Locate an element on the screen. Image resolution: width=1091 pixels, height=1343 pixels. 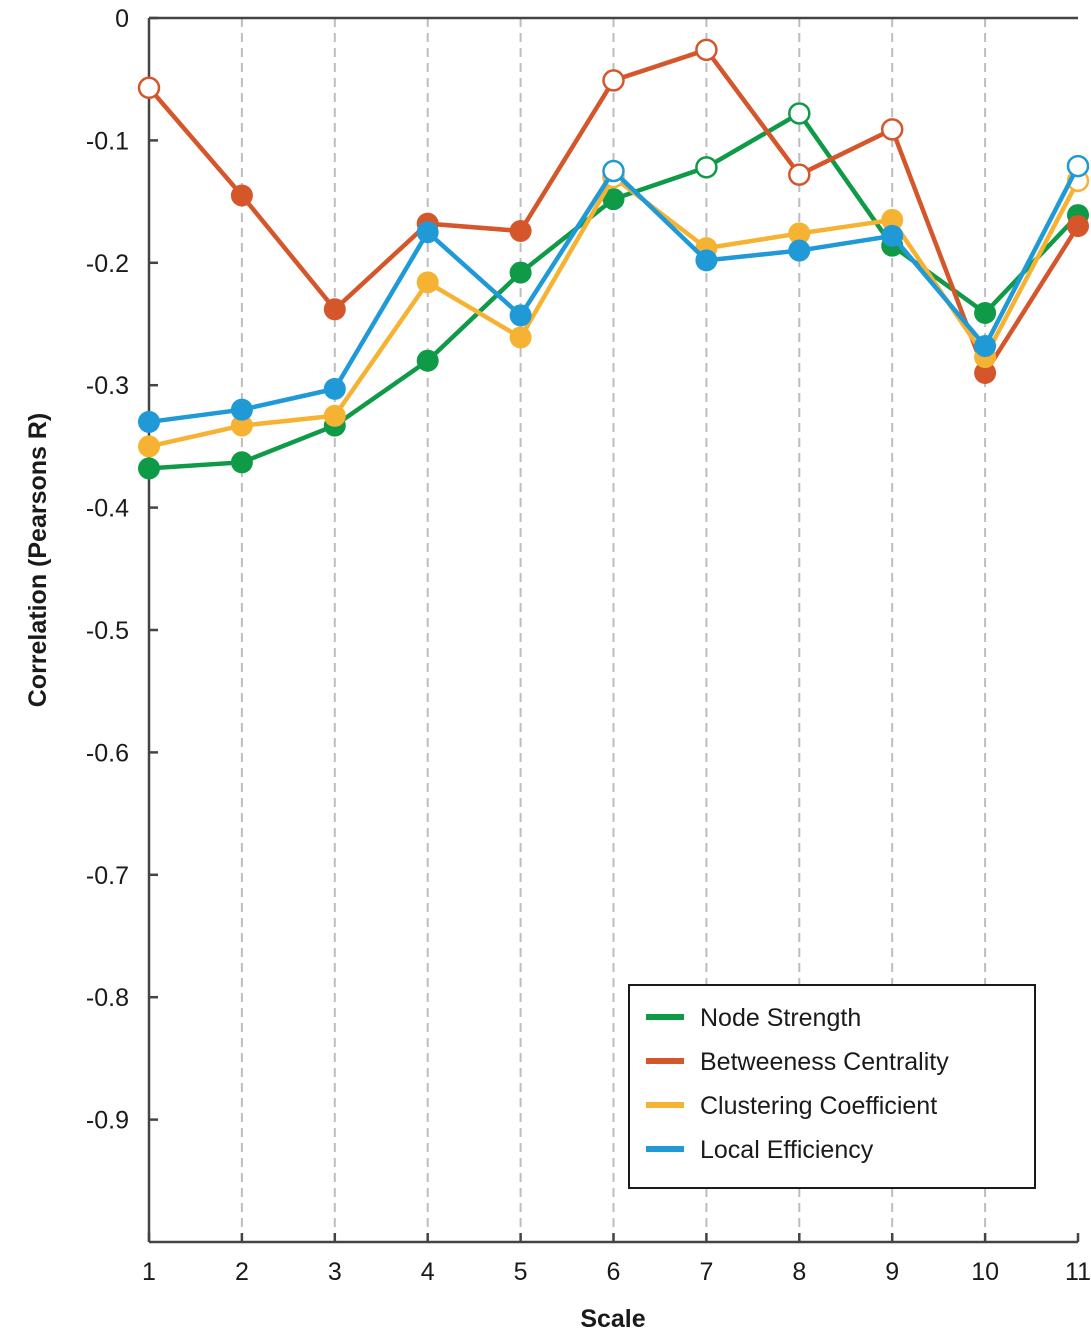
y-tick-label: -0.4 is located at coordinates (107, 509).